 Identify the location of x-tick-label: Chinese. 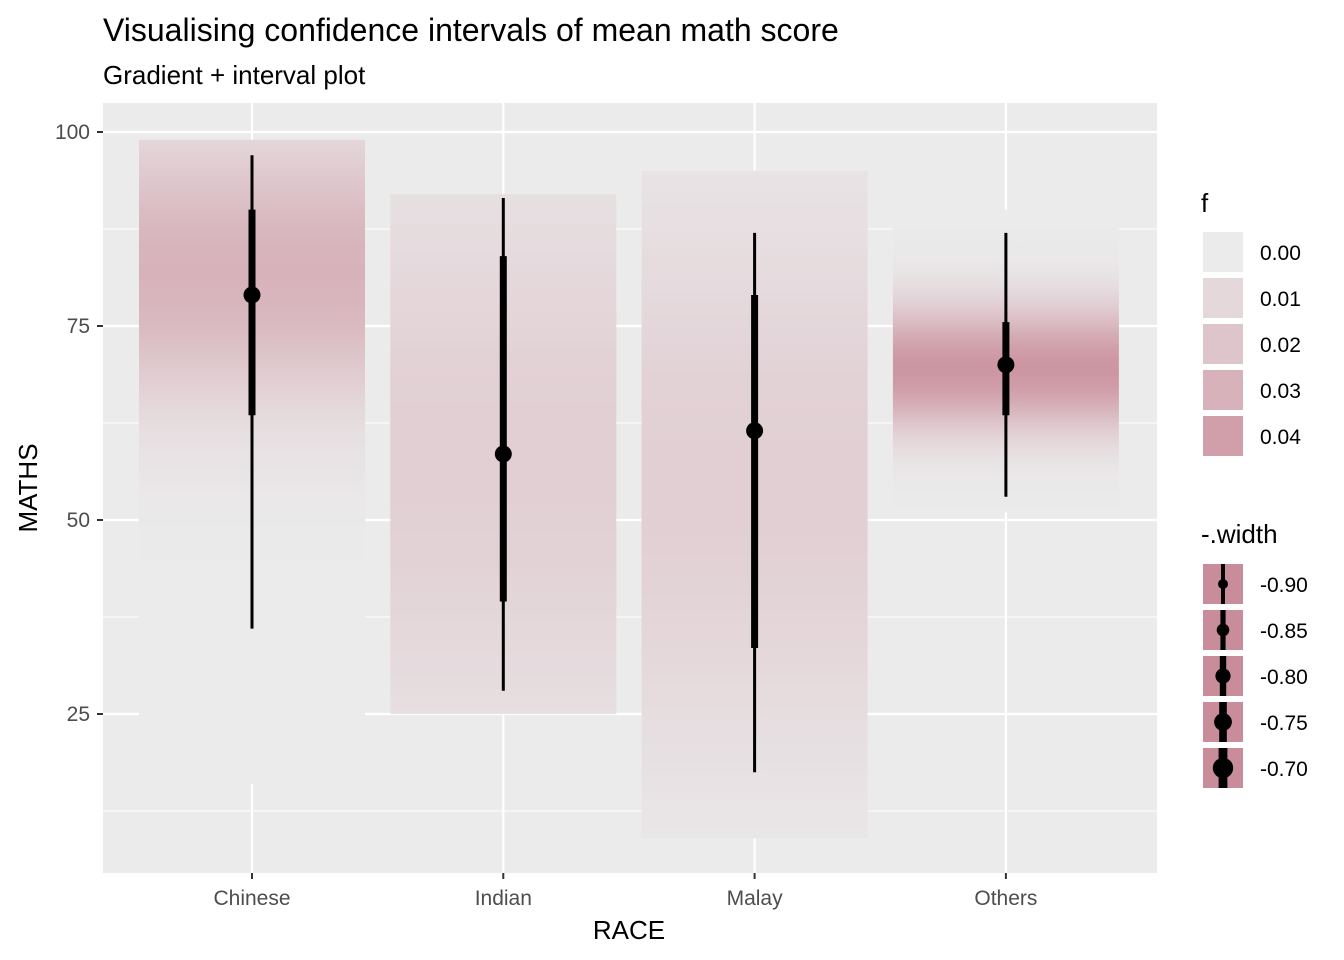
(251, 898).